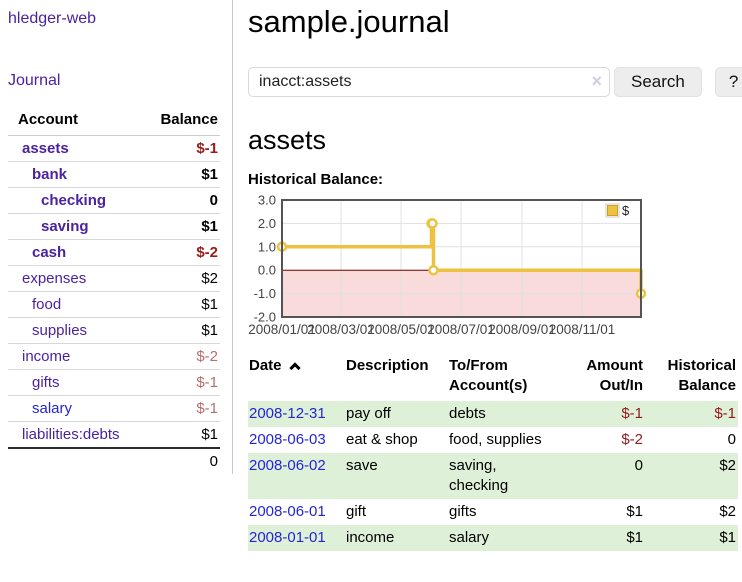 The width and height of the screenshot is (742, 582). I want to click on search-button: Search, so click(658, 82).